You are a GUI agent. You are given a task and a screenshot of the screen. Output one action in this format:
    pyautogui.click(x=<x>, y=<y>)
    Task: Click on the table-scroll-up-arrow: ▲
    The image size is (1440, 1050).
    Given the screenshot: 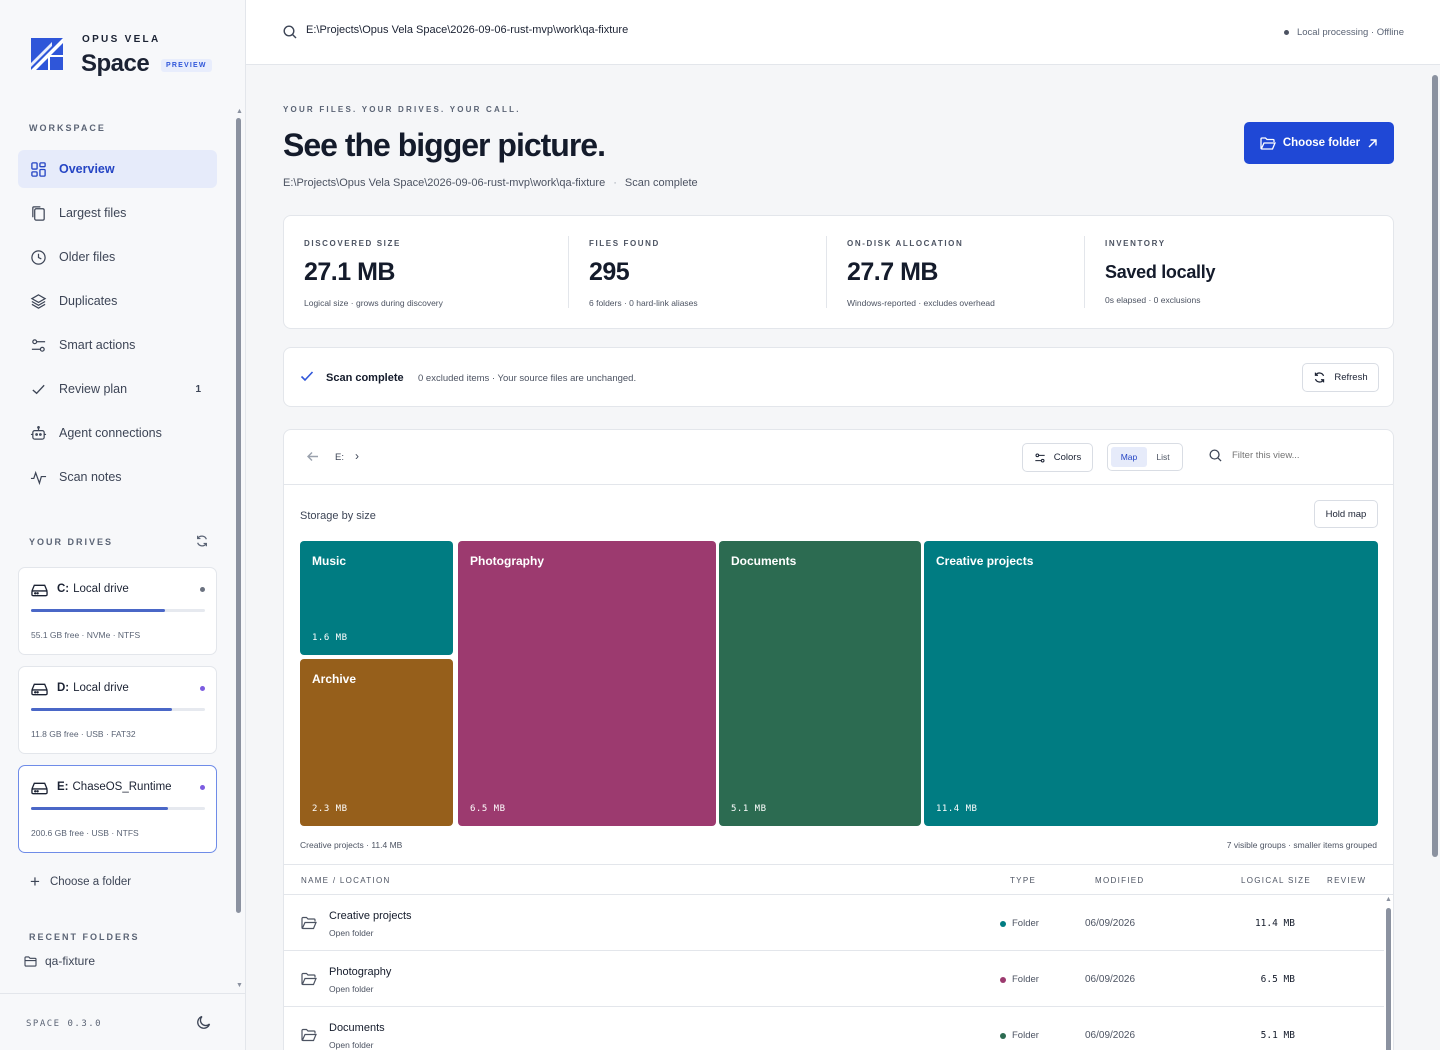 What is the action you would take?
    pyautogui.click(x=1388, y=899)
    